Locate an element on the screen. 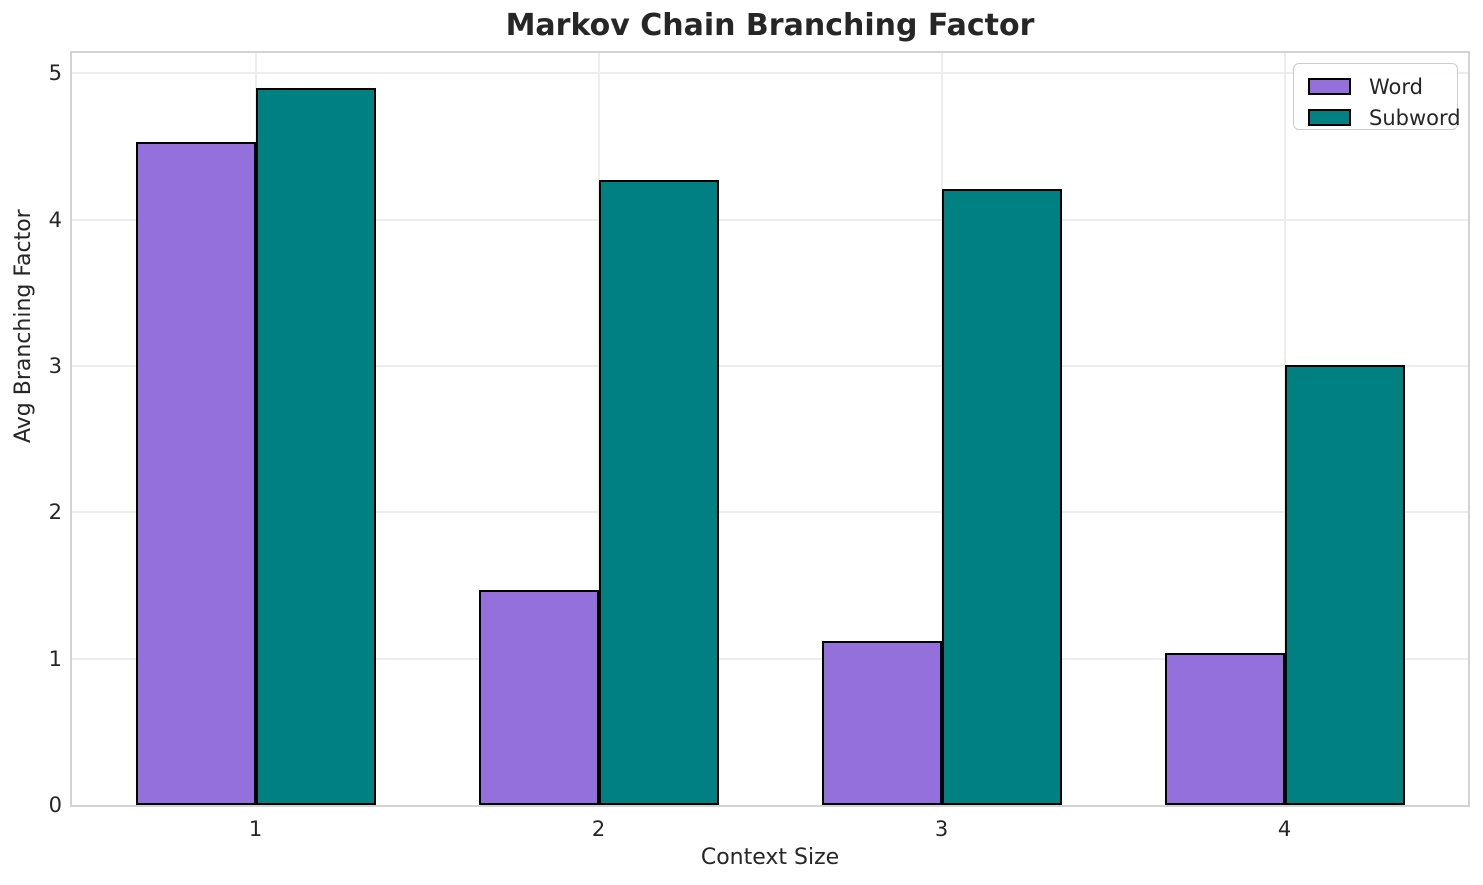 This screenshot has height=885, width=1483. legend-swatch-subword is located at coordinates (1329, 117).